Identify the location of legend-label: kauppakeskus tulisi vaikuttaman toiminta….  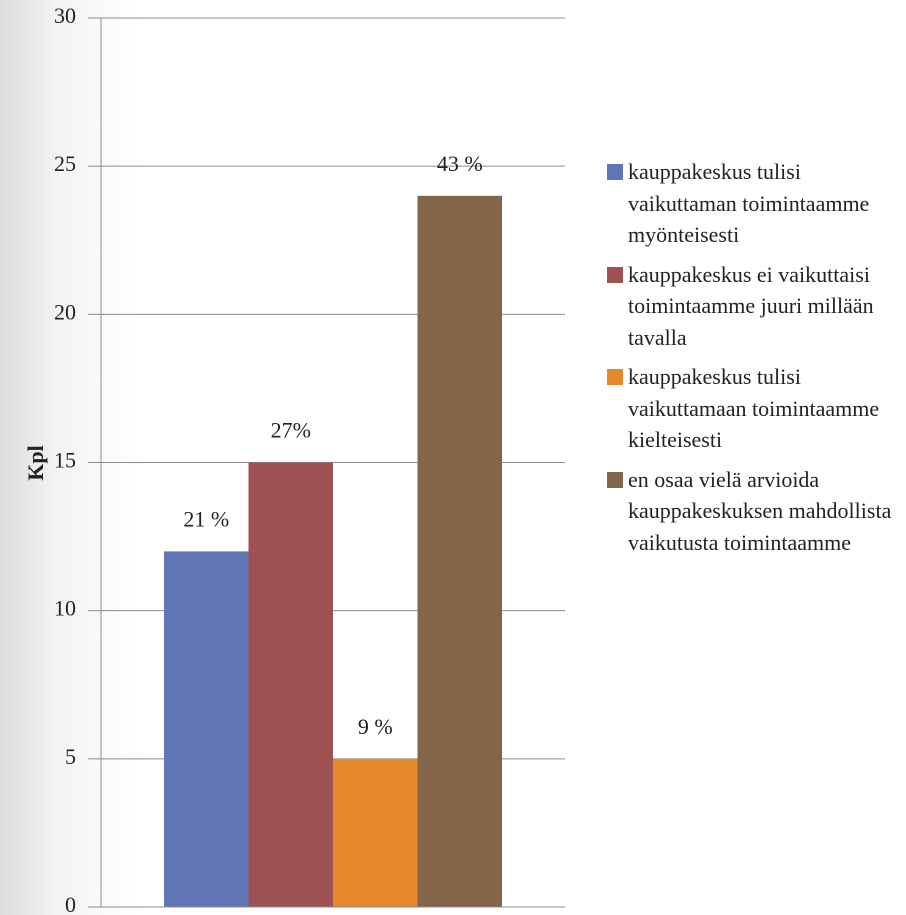
(749, 203).